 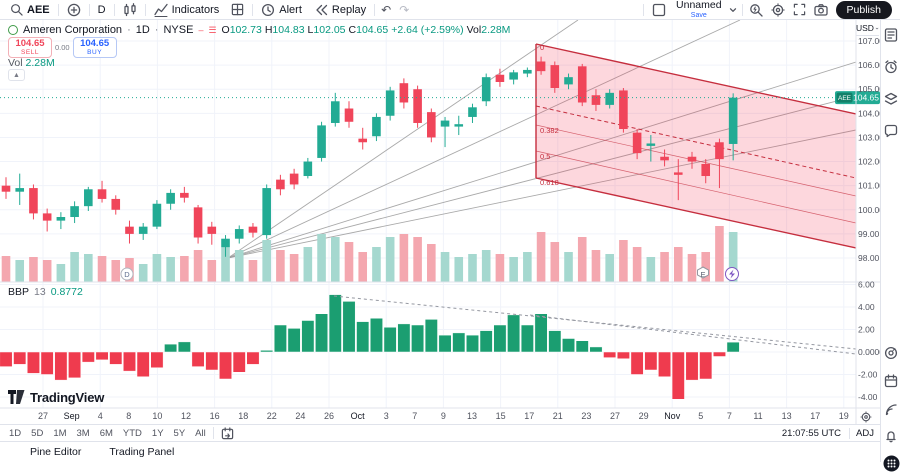 What do you see at coordinates (891, 436) in the screenshot?
I see `notifications-button` at bounding box center [891, 436].